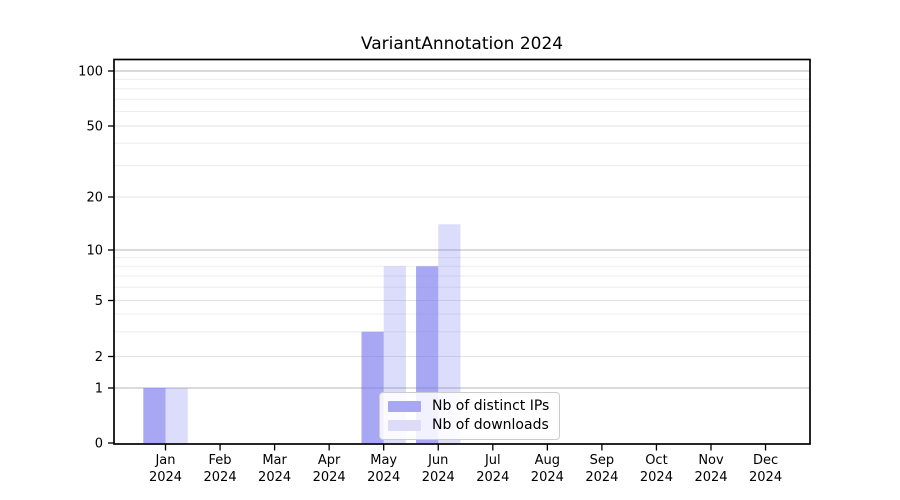 The height and width of the screenshot is (500, 900). What do you see at coordinates (470, 416) in the screenshot?
I see `legend: Nb of distinct IPs Nb of downloads` at bounding box center [470, 416].